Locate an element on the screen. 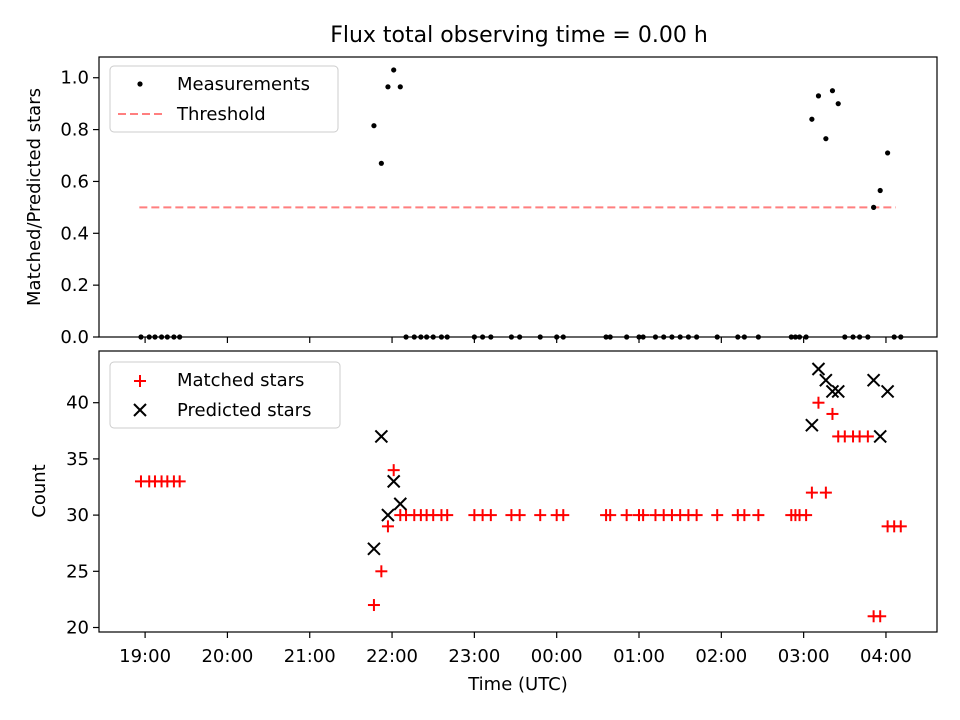 The height and width of the screenshot is (720, 960). bottom-legend: Matched stars Predicted stars is located at coordinates (225, 395).